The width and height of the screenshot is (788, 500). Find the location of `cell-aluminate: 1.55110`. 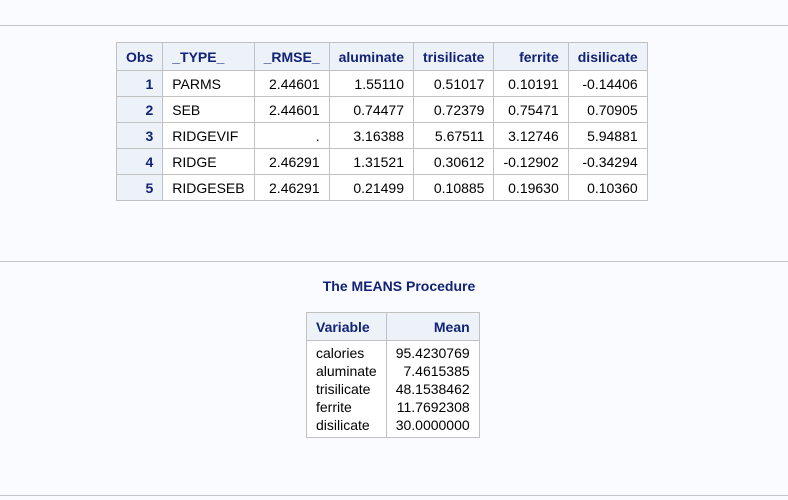

cell-aluminate: 1.55110 is located at coordinates (371, 83).